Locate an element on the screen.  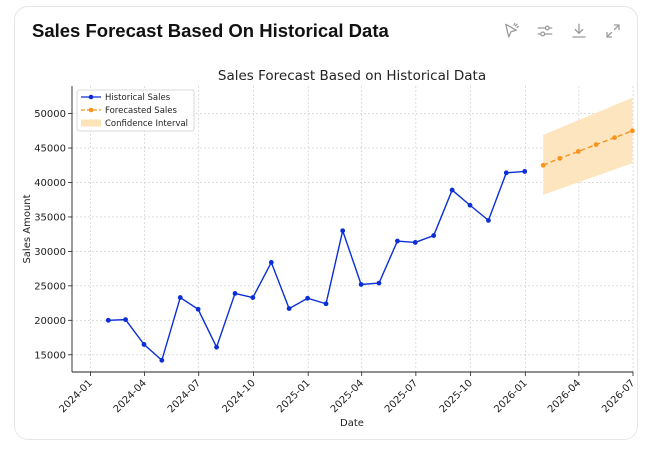
legend-swatch-confidence is located at coordinates (91, 123).